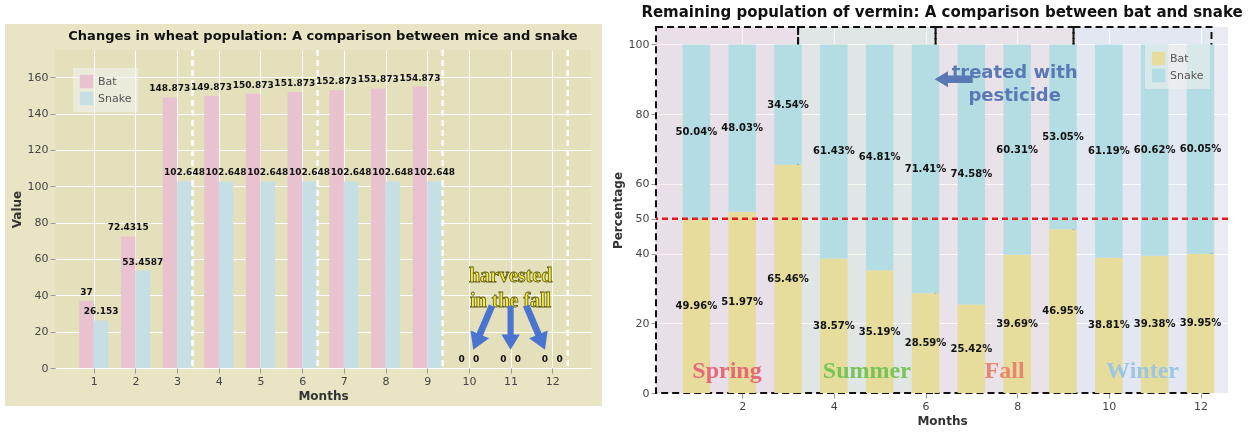  Describe the element at coordinates (101, 311) in the screenshot. I see `data-label: 26.153` at that location.